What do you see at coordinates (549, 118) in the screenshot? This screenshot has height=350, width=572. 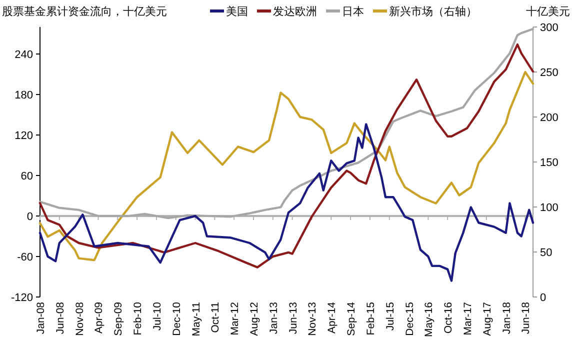 I see `y2-tick-label: 200` at bounding box center [549, 118].